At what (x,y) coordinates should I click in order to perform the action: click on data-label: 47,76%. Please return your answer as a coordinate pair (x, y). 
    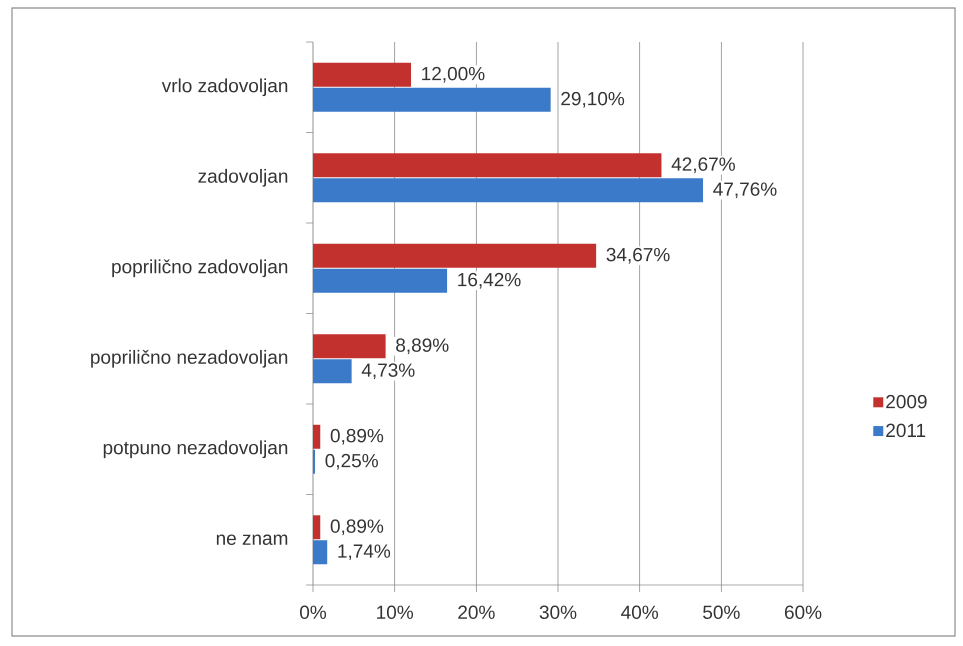
    Looking at the image, I should click on (744, 190).